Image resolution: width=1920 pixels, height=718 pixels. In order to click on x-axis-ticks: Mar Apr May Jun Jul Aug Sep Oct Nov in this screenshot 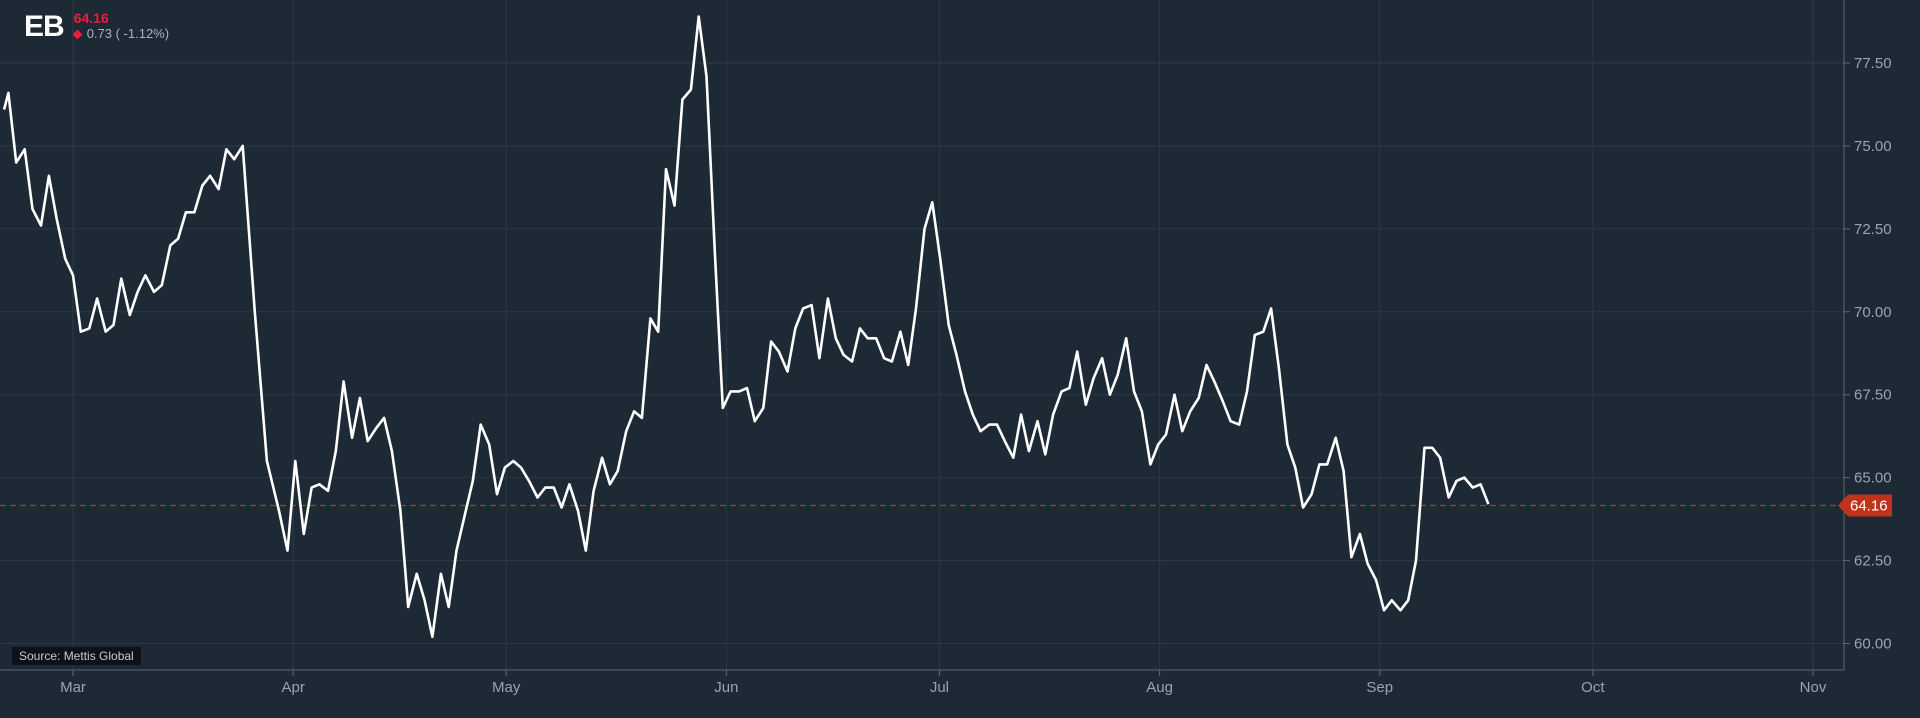, I will do `click(943, 683)`.